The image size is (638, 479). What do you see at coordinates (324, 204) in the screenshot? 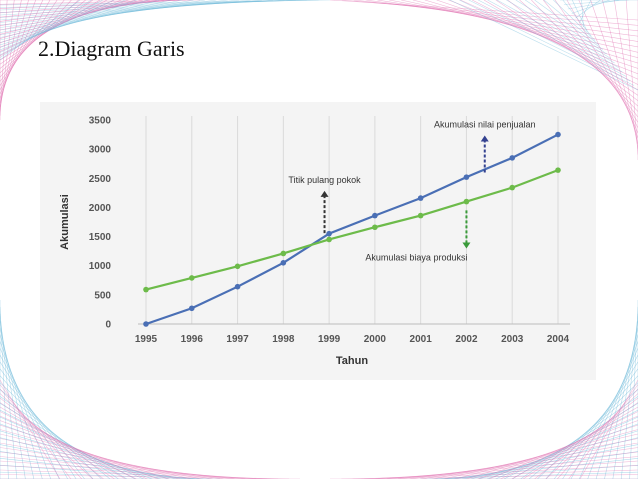
I see `annotation: Titik pulang pokok` at bounding box center [324, 204].